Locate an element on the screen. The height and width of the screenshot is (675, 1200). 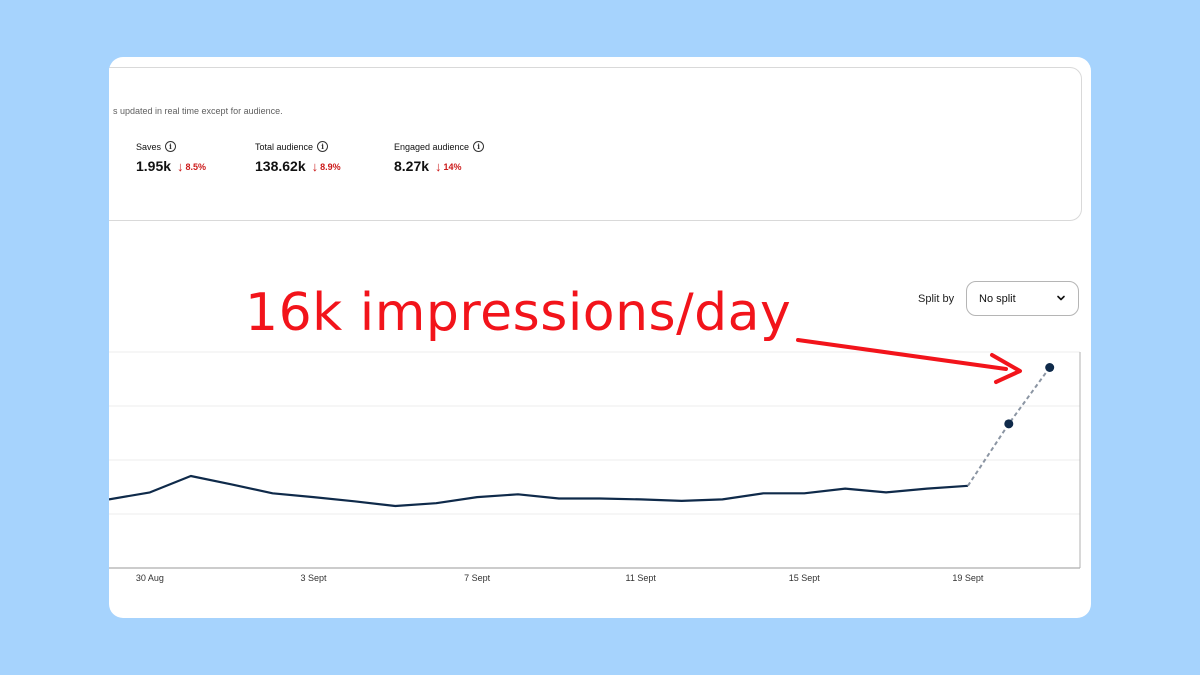
x-tick-label: 11 Sept is located at coordinates (641, 578).